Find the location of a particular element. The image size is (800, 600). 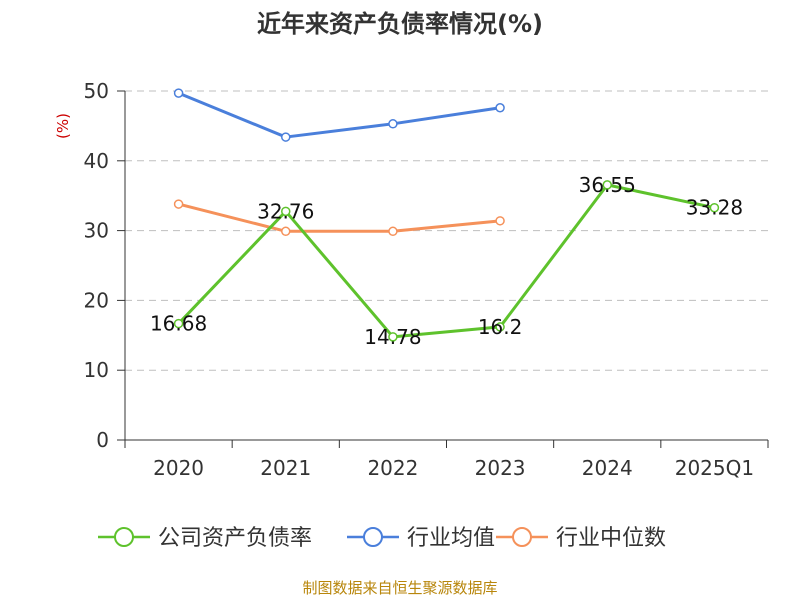

legend-item: 公司资产负债率 is located at coordinates (205, 538).